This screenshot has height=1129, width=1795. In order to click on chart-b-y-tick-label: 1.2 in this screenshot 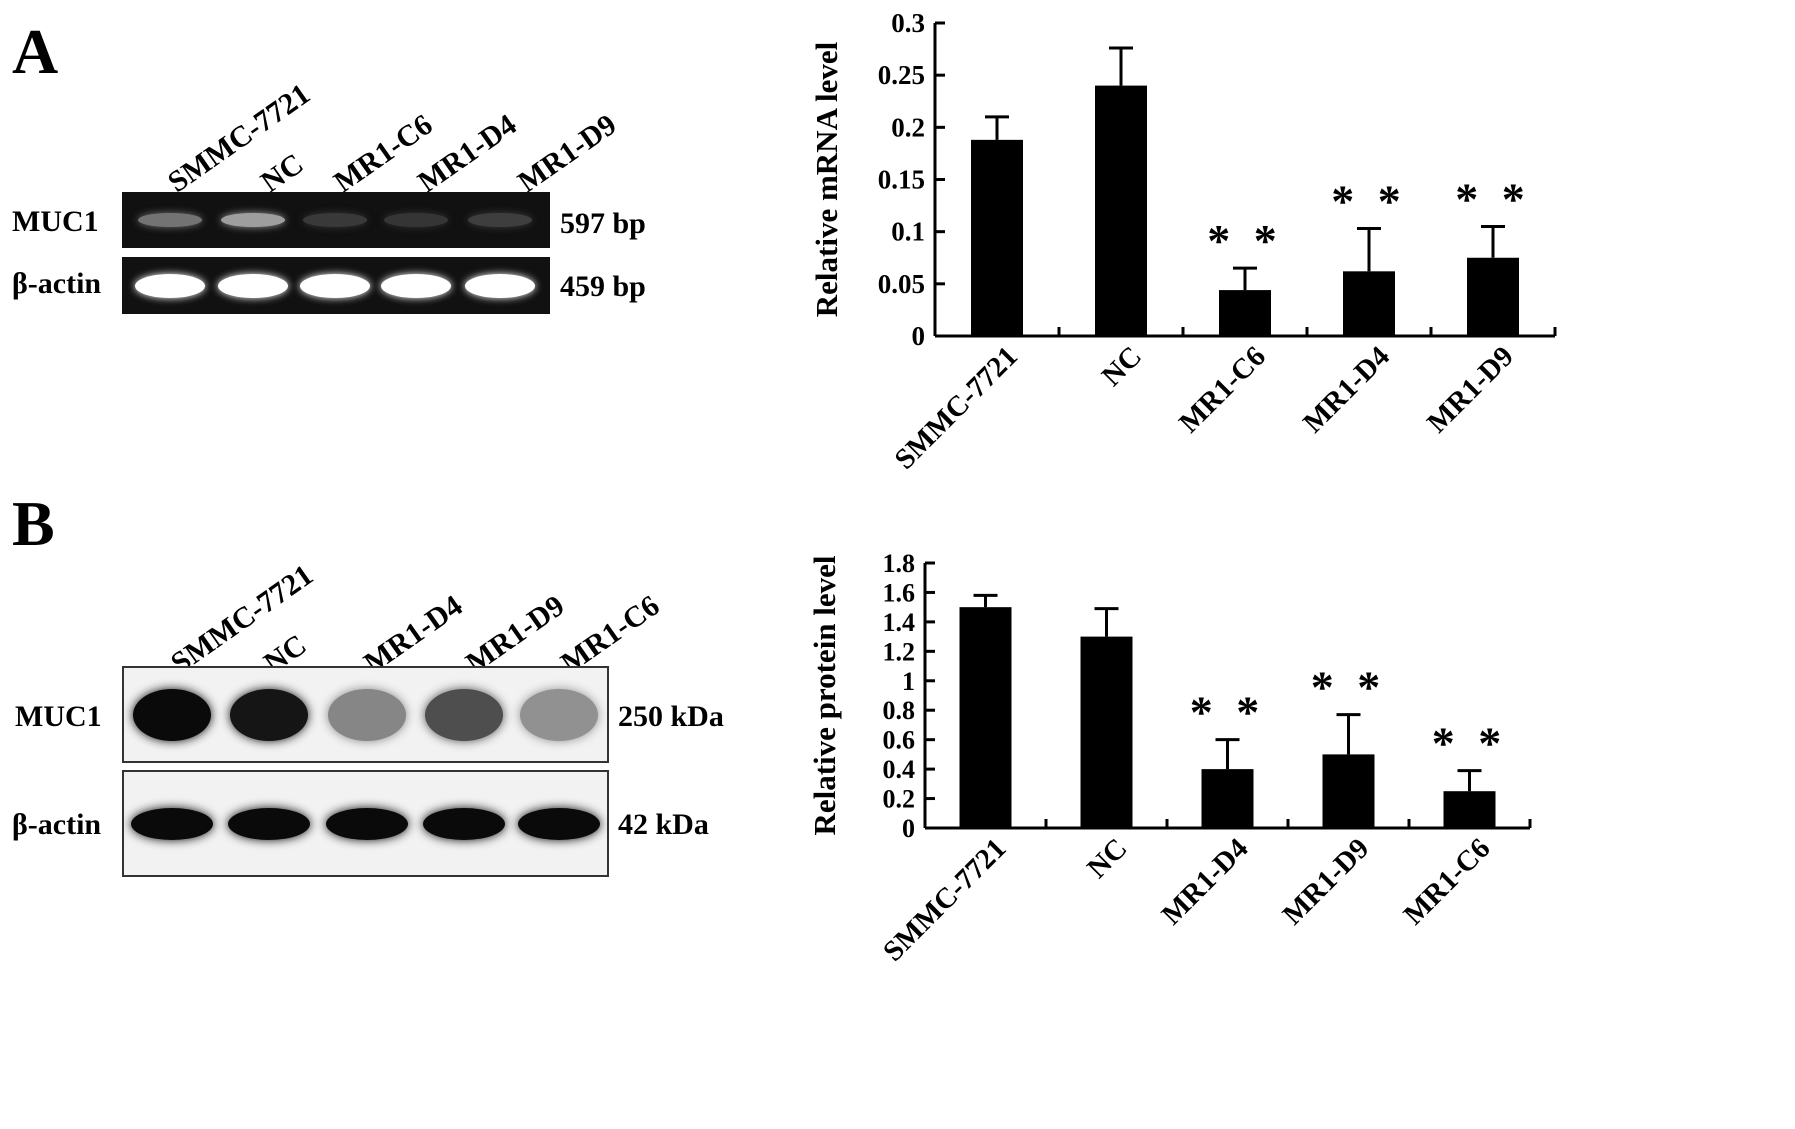, I will do `click(899, 651)`.